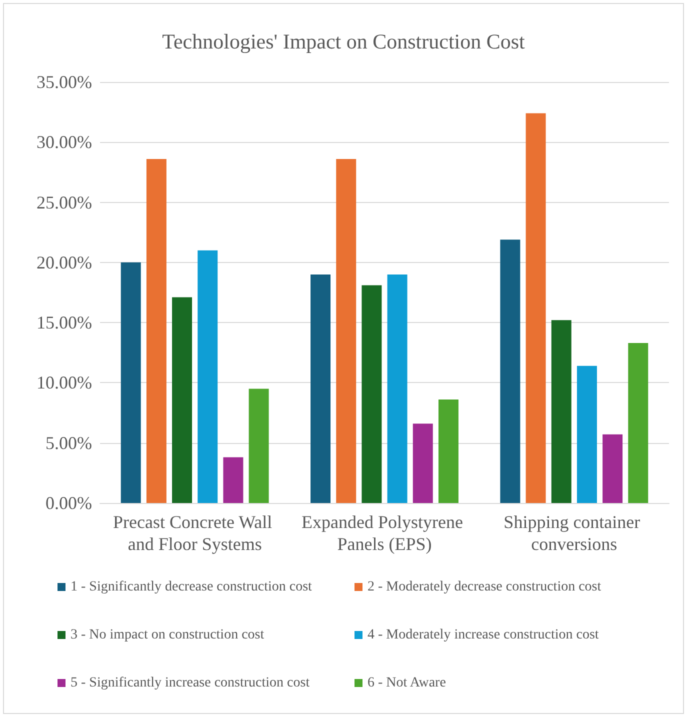  I want to click on x-tick-label: Precast Concrete Wall and Floor Systems, so click(194, 533).